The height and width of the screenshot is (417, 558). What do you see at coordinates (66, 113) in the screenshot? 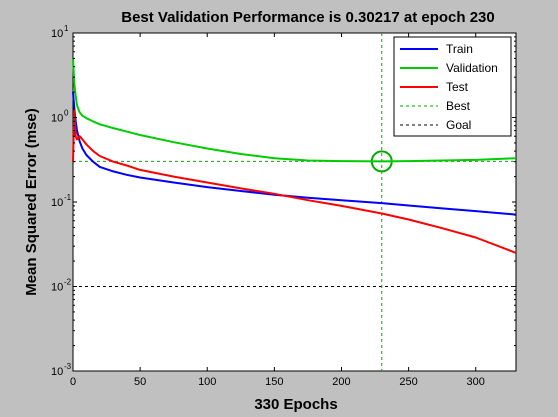
I see `y-tick-label-exponent: 0` at bounding box center [66, 113].